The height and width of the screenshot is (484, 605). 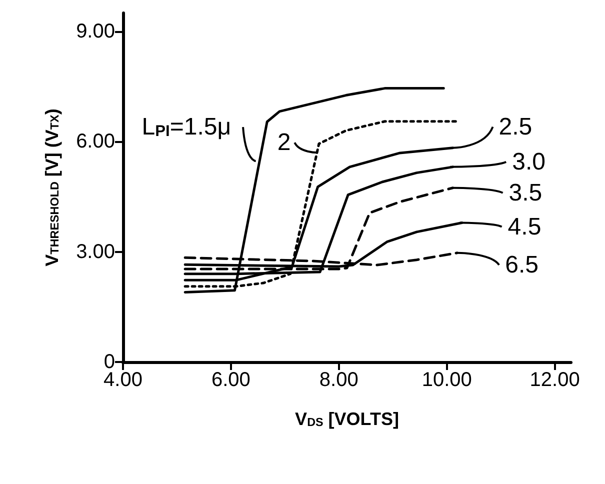 What do you see at coordinates (95, 251) in the screenshot?
I see `y-tick-label: 3.00` at bounding box center [95, 251].